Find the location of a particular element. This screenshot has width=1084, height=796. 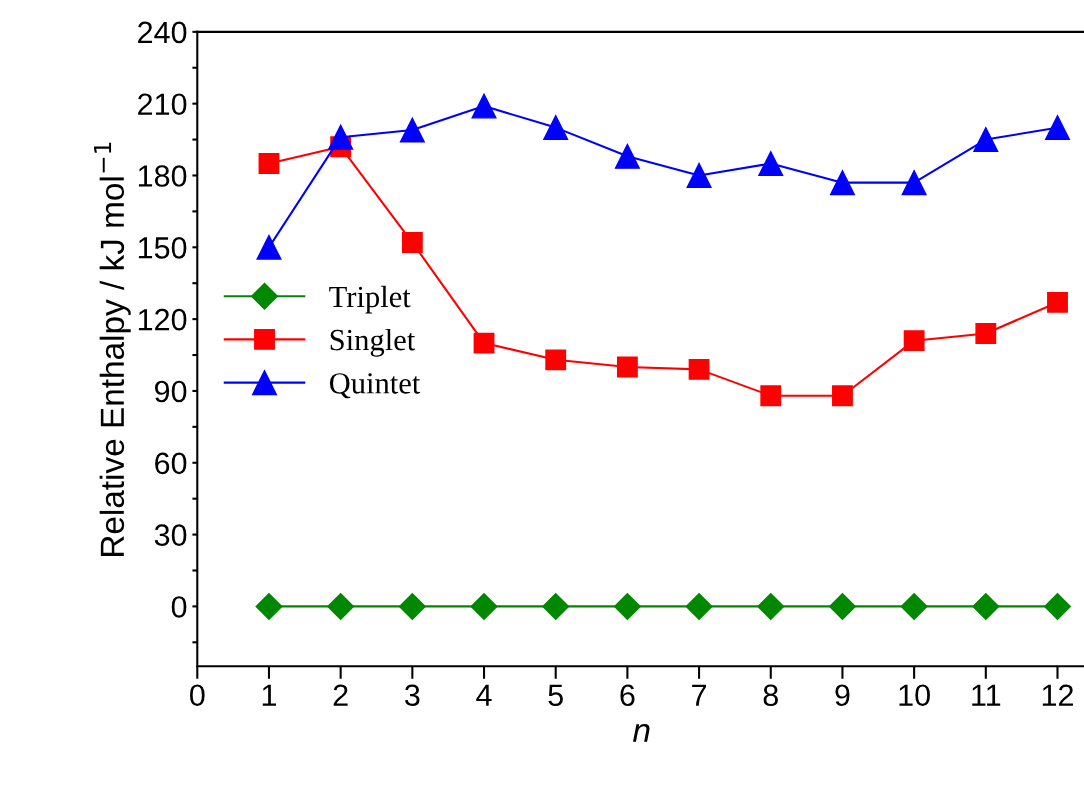

x-tick-label: 11 is located at coordinates (986, 695).